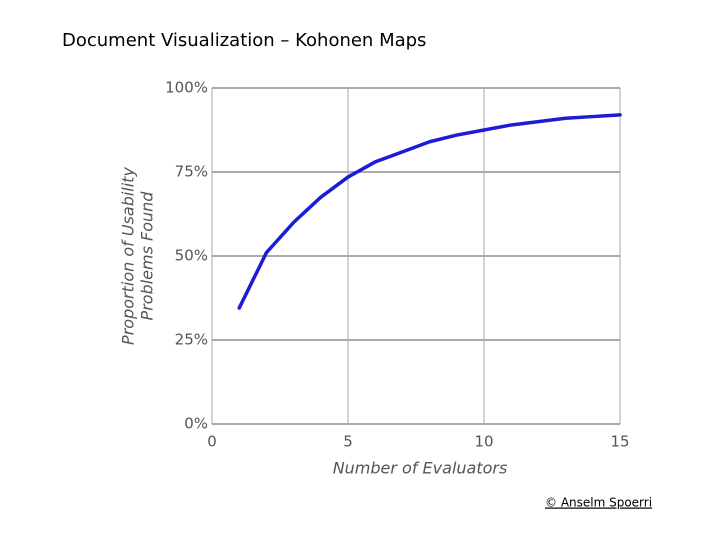 This screenshot has width=720, height=540. I want to click on y-tick-label: 50%, so click(191, 256).